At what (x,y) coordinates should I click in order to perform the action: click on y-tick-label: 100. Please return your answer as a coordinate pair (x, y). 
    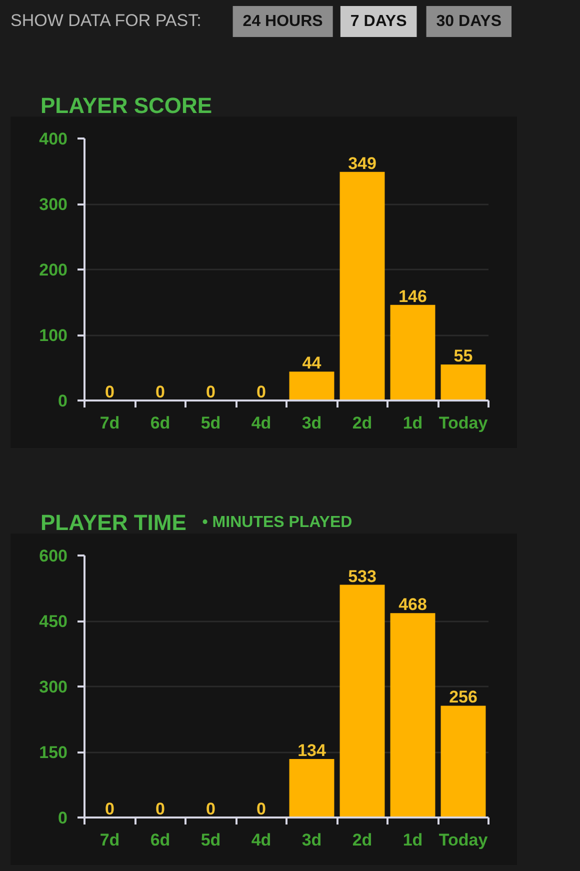
    Looking at the image, I should click on (53, 335).